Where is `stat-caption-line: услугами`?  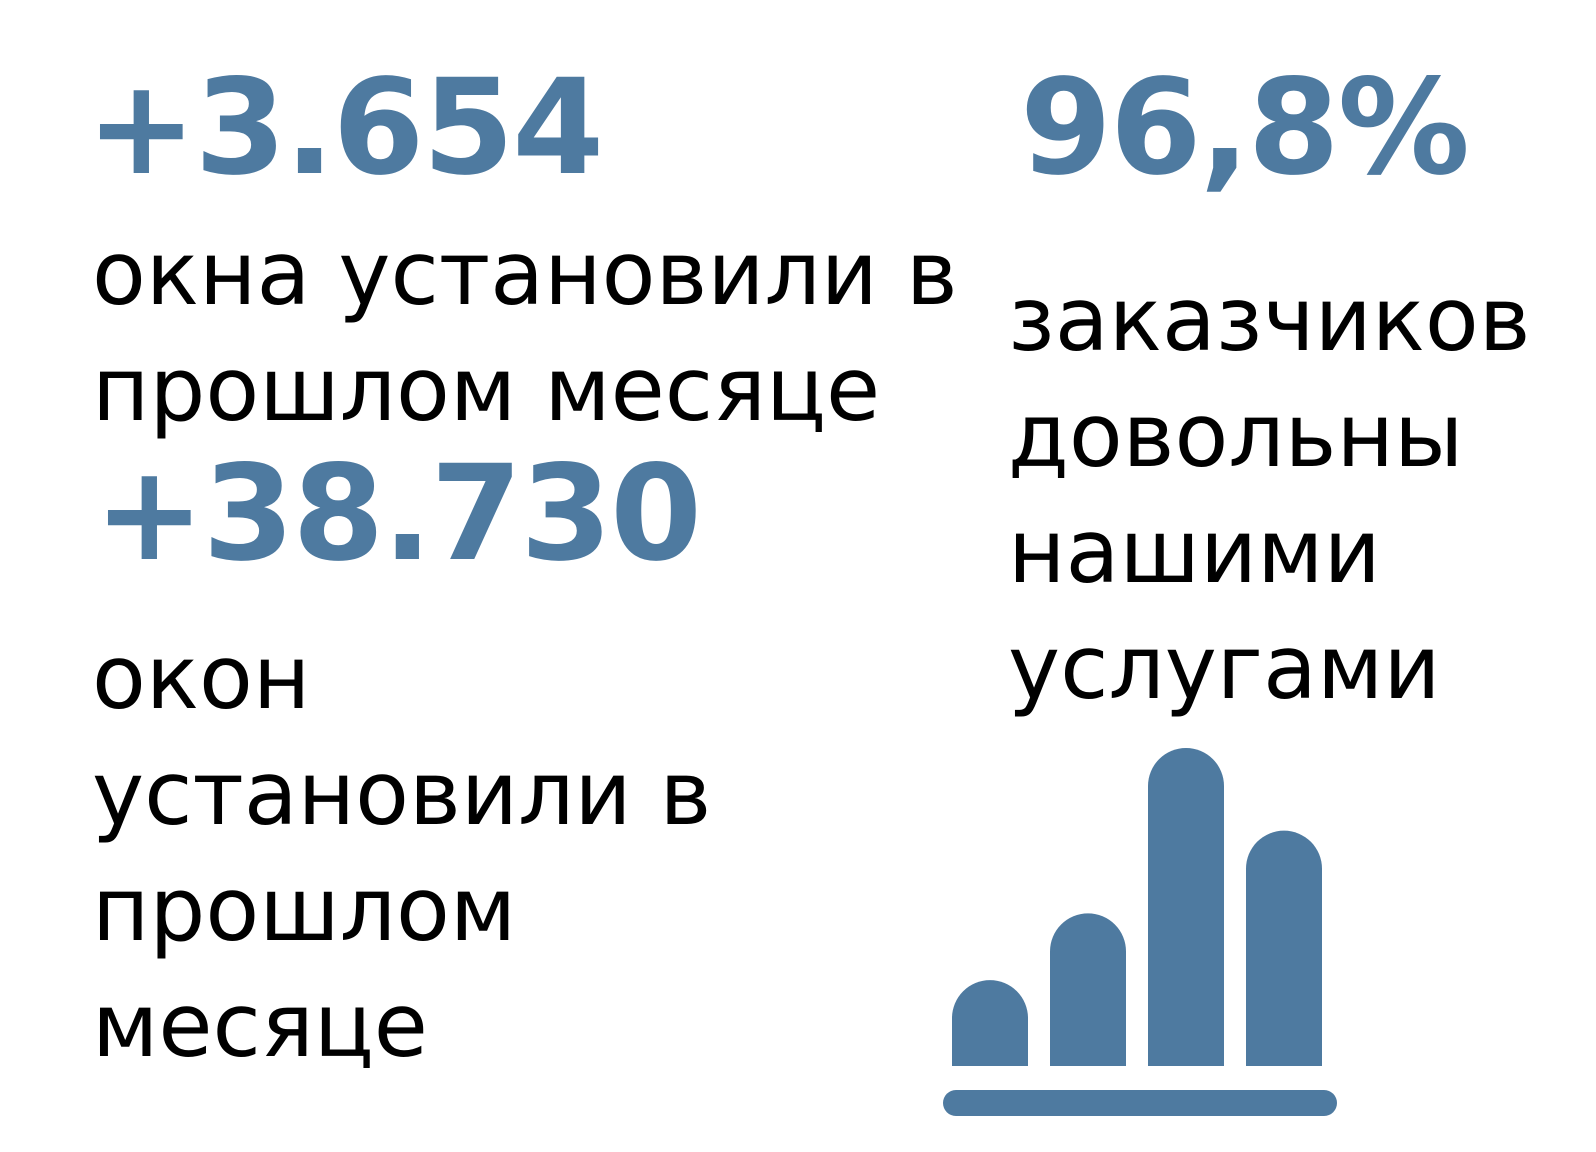 stat-caption-line: услугами is located at coordinates (1224, 667).